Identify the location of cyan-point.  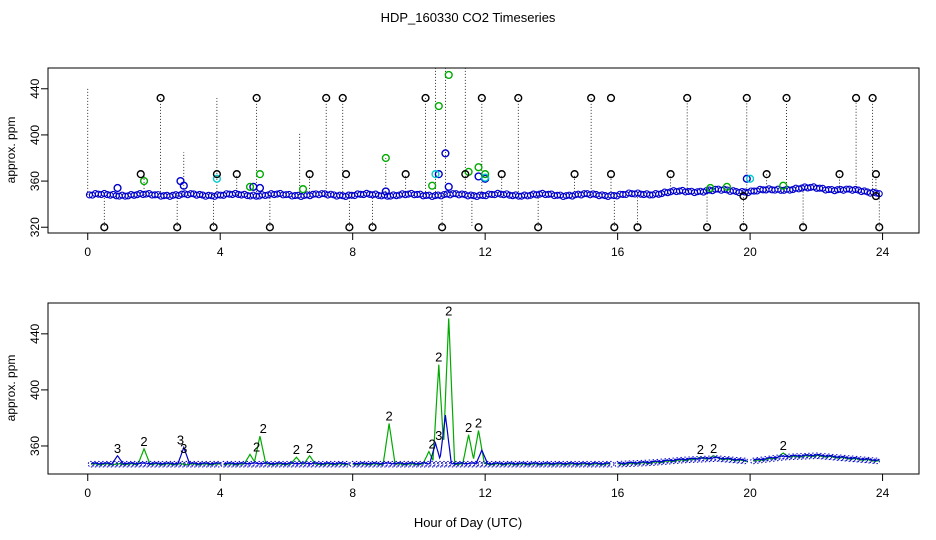
(485, 177).